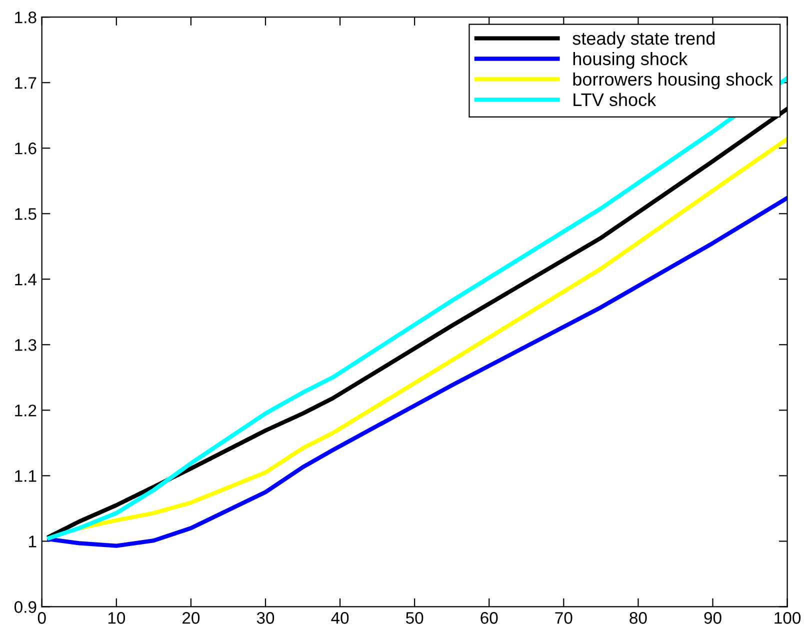  What do you see at coordinates (25, 607) in the screenshot?
I see `y-tick-label: 0.9` at bounding box center [25, 607].